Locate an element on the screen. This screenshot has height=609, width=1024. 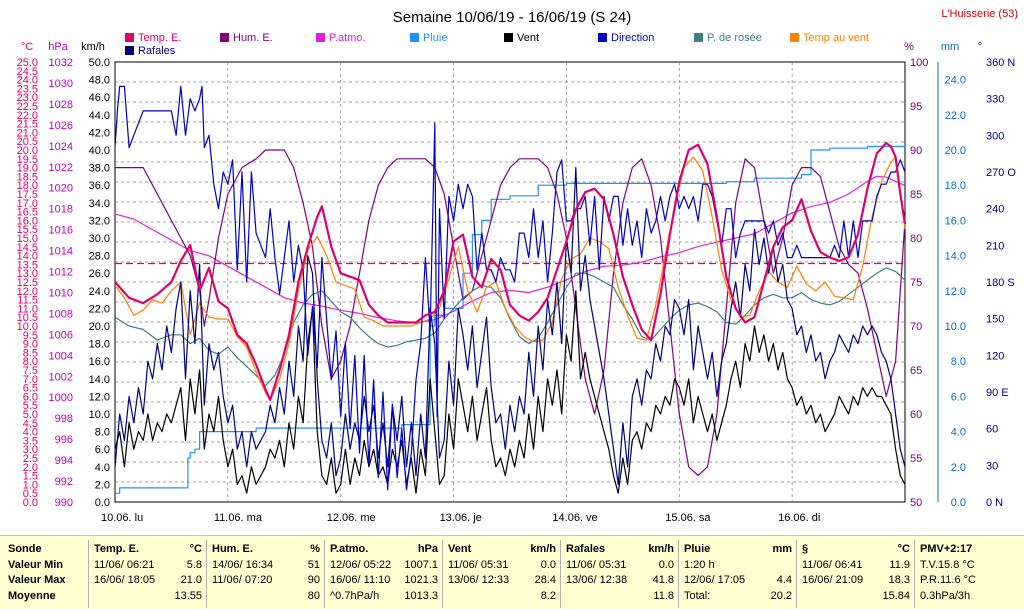
wind-tick-label: 20.0 is located at coordinates (99, 327).